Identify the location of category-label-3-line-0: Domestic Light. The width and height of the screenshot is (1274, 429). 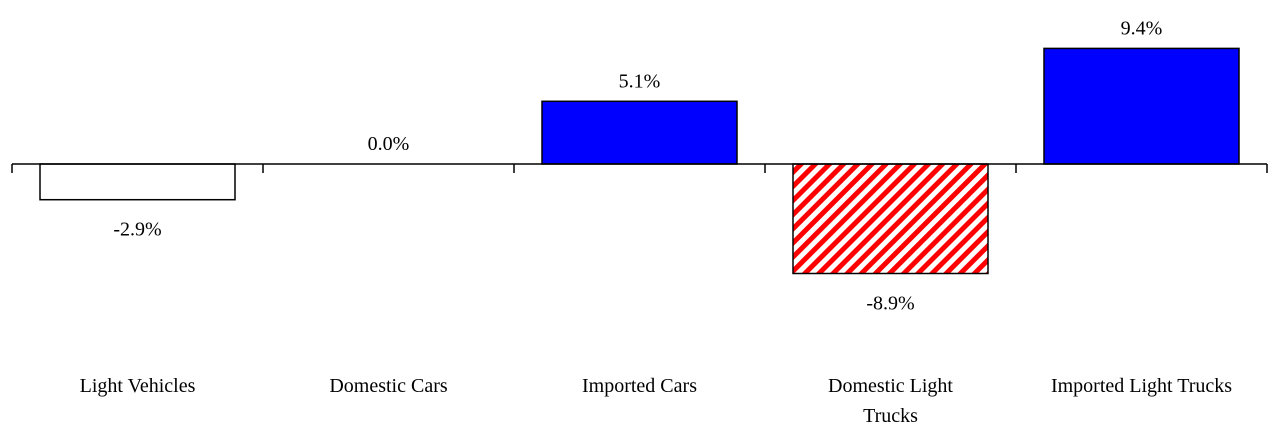
(890, 386).